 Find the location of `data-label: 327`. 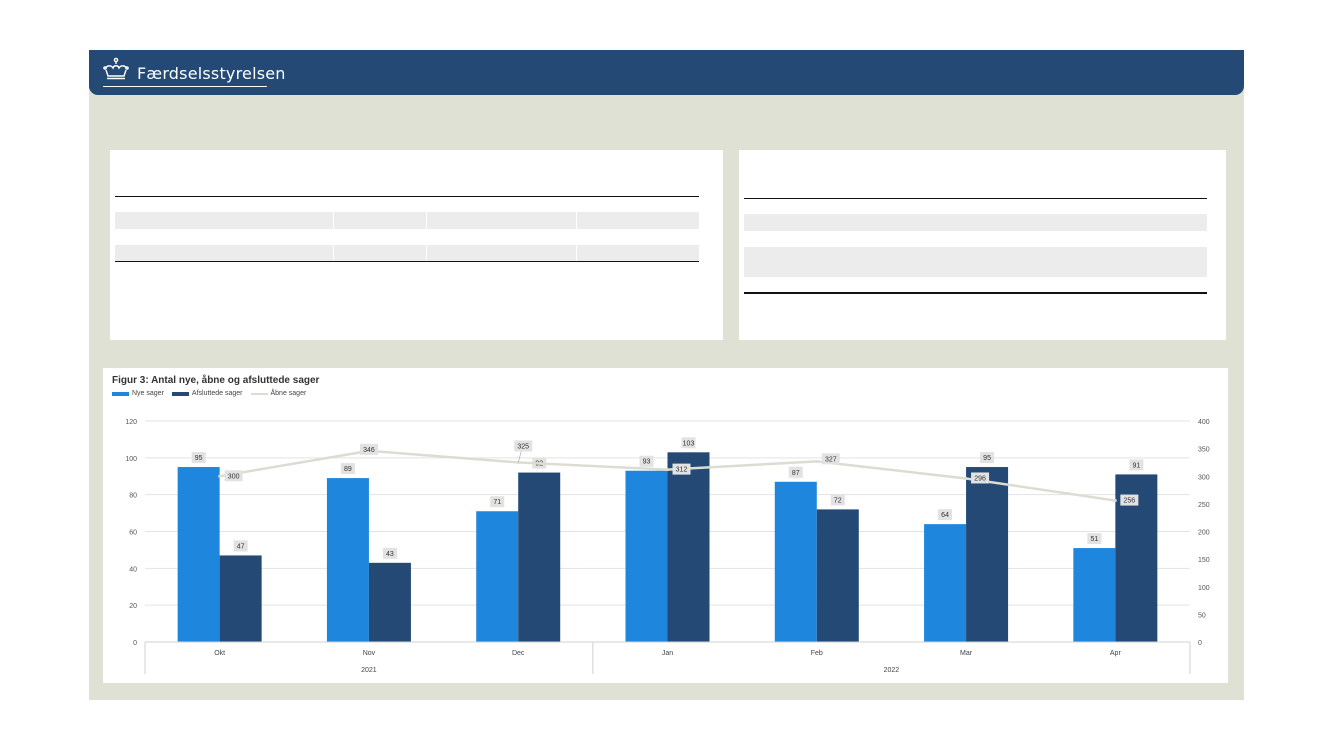

data-label: 327 is located at coordinates (831, 459).